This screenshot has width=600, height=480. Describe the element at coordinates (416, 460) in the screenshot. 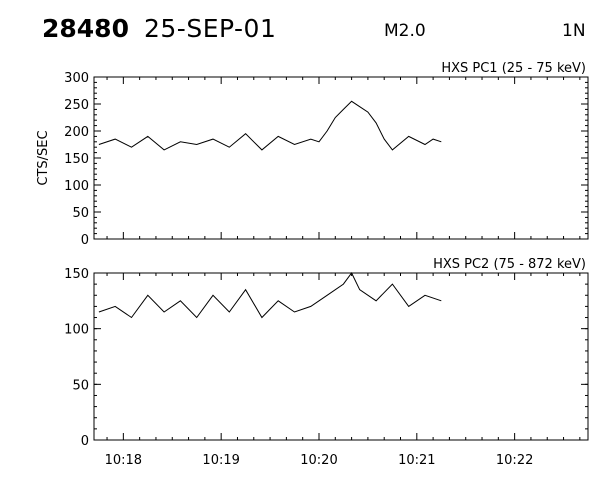

I see `x-tick-label: 10:21` at that location.